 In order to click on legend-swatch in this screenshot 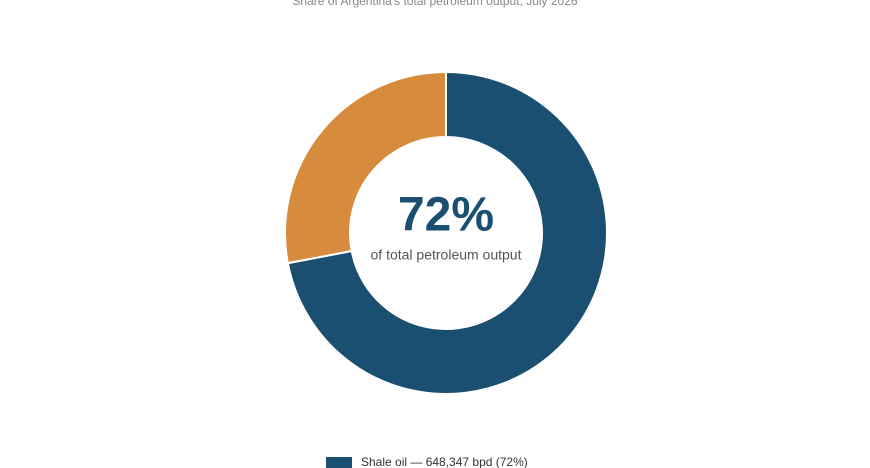, I will do `click(339, 462)`.